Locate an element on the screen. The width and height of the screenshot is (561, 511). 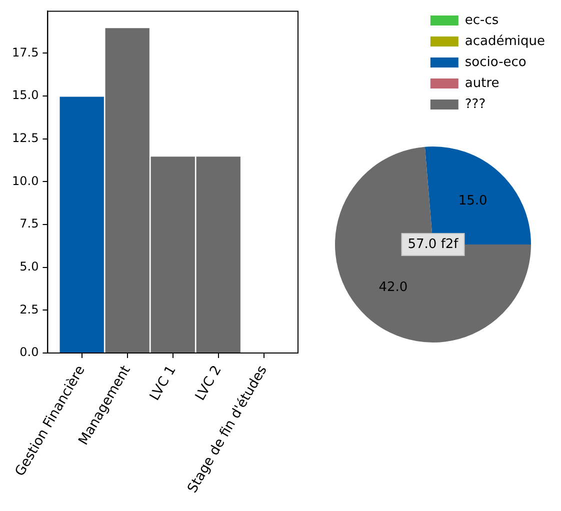
legend-label: ec-cs is located at coordinates (481, 20).